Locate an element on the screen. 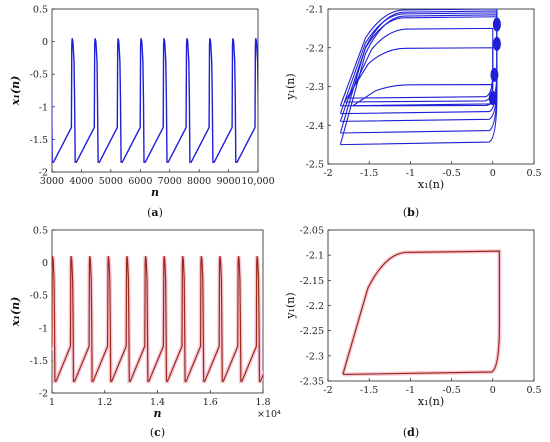  x-tick-label: 10,000 is located at coordinates (257, 181).